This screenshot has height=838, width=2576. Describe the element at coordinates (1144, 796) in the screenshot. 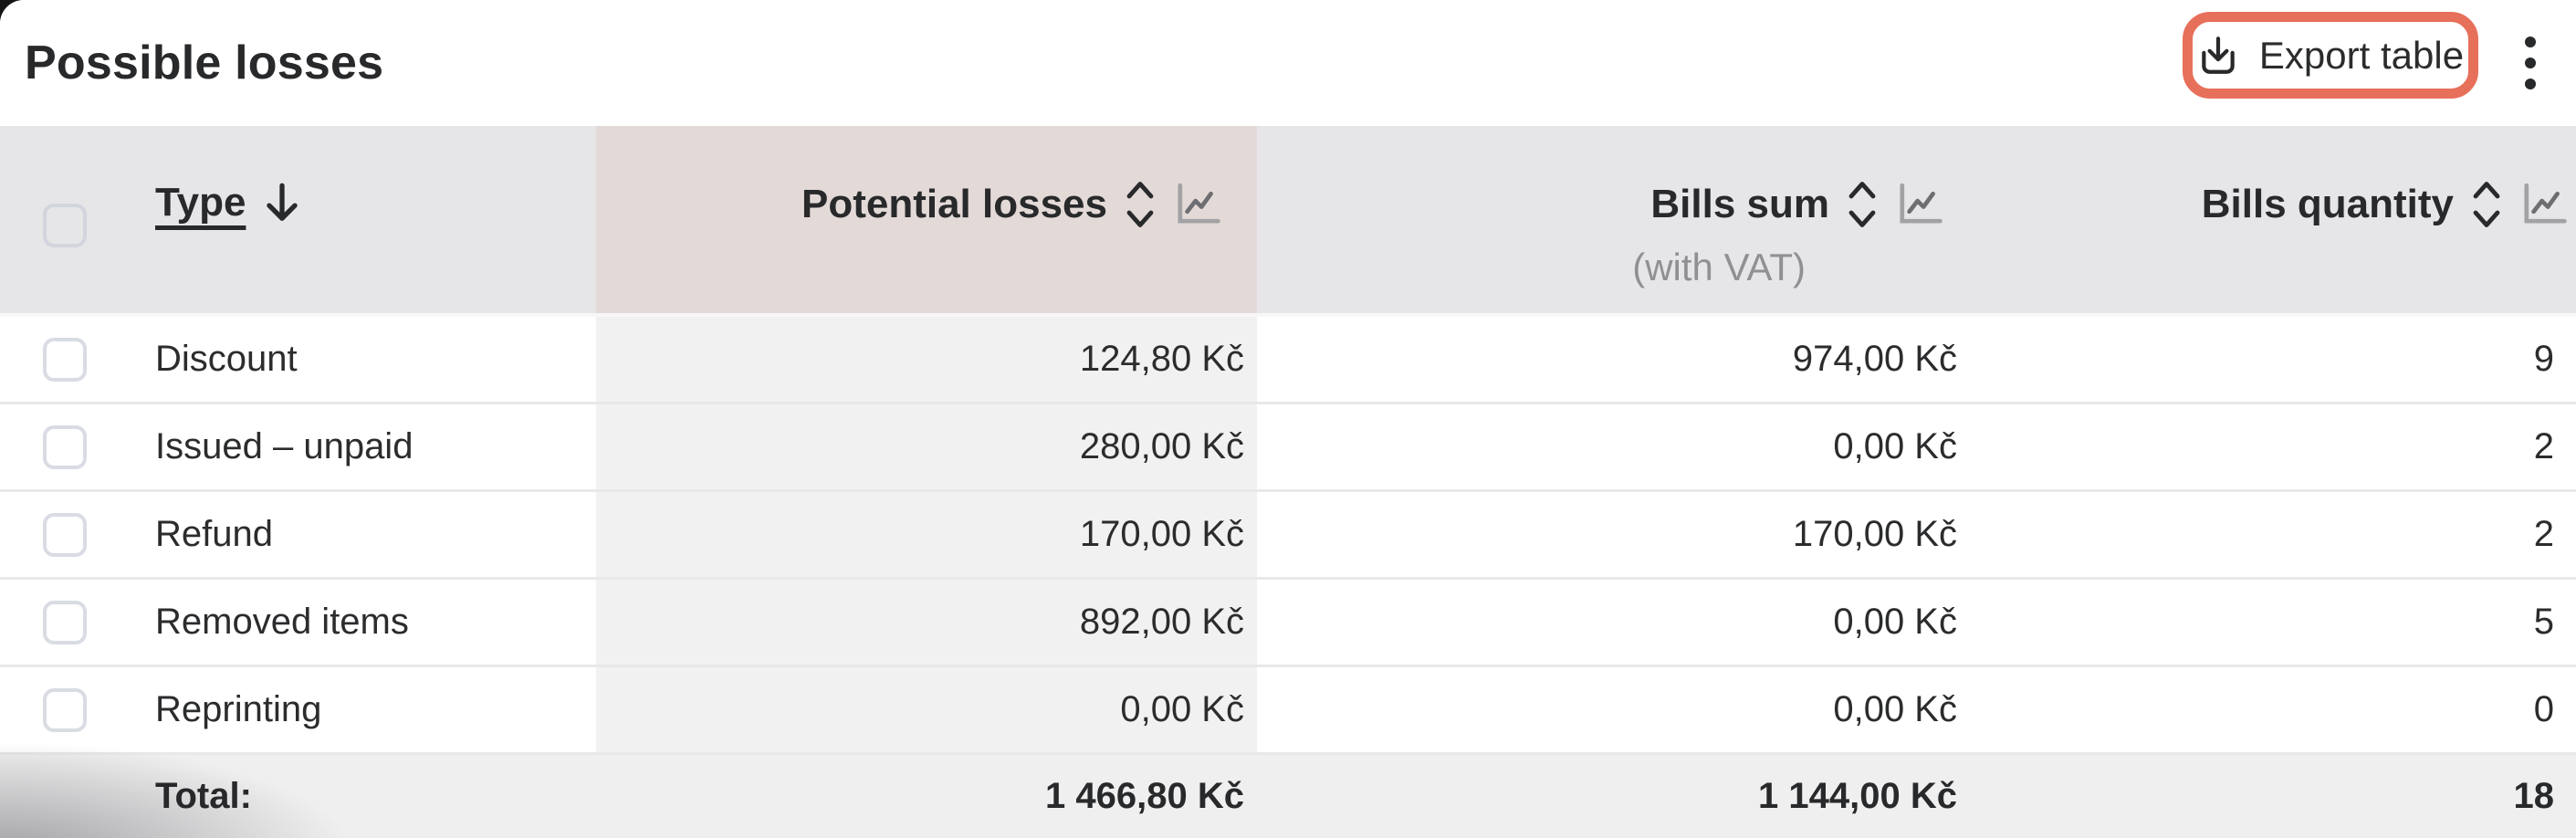

I see `total-potential-losses: 1 466,80 Kč` at that location.